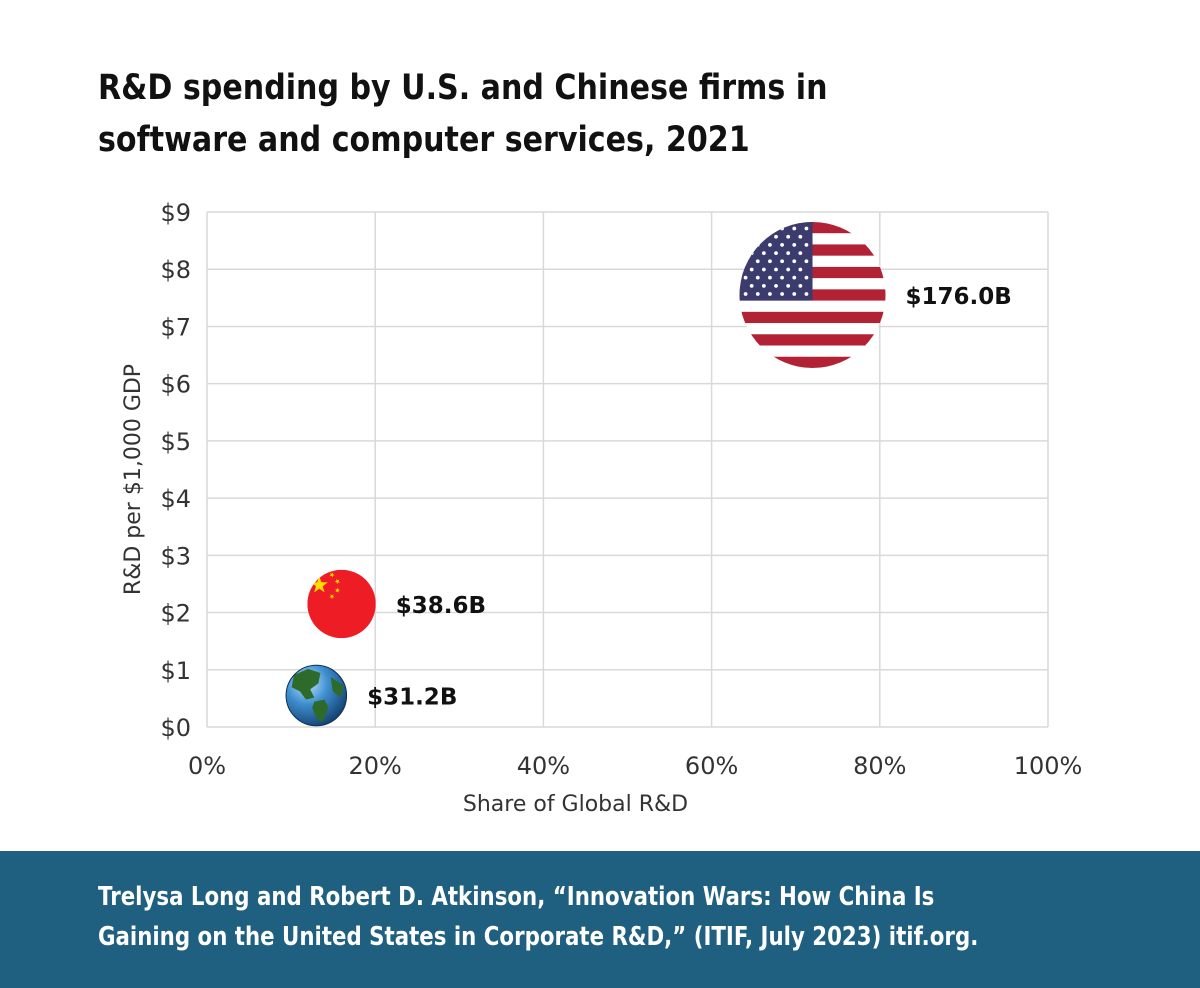 This screenshot has width=1200, height=988. Describe the element at coordinates (575, 804) in the screenshot. I see `x-axis-title: Share of Global R&D` at that location.